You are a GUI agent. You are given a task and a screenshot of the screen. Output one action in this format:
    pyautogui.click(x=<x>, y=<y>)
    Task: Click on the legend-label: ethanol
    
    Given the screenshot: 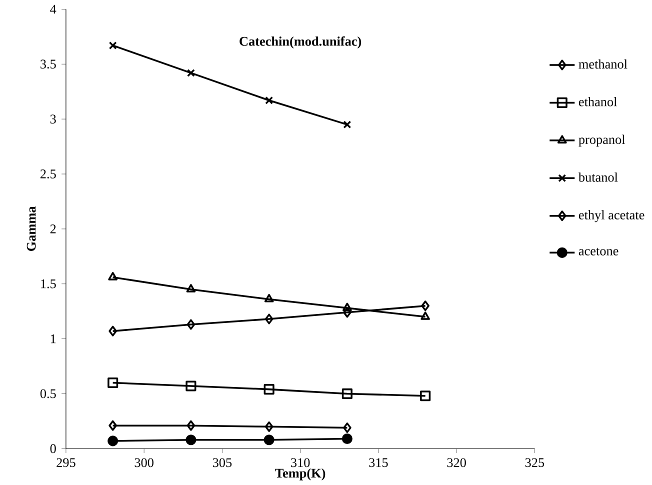 What is the action you would take?
    pyautogui.click(x=597, y=101)
    